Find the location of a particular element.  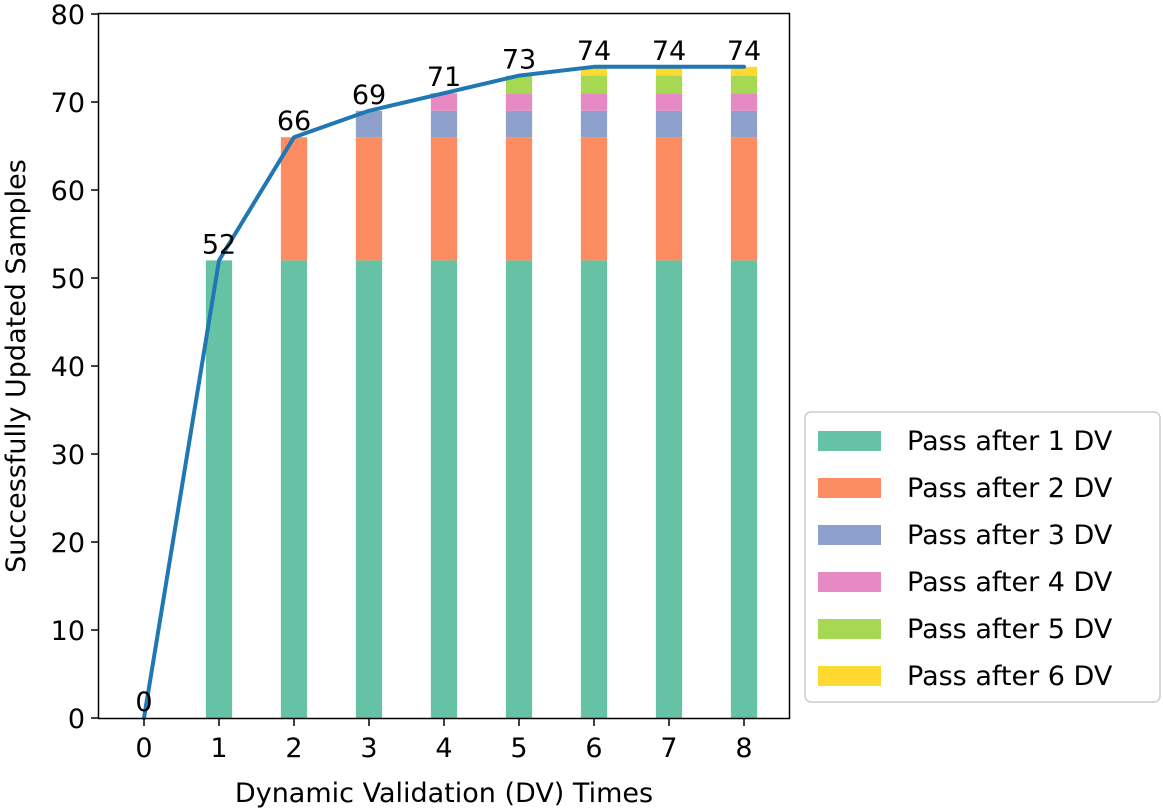

bar-x5-series5 is located at coordinates (519, 84).